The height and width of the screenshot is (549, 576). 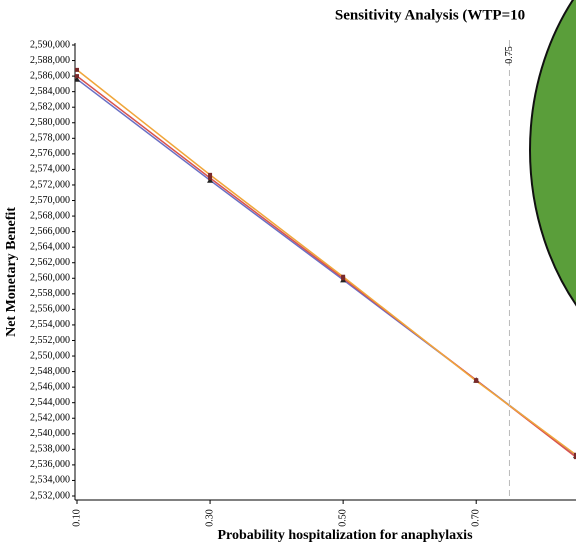 I want to click on y-tick-label: 2,548,000, so click(x=50, y=371).